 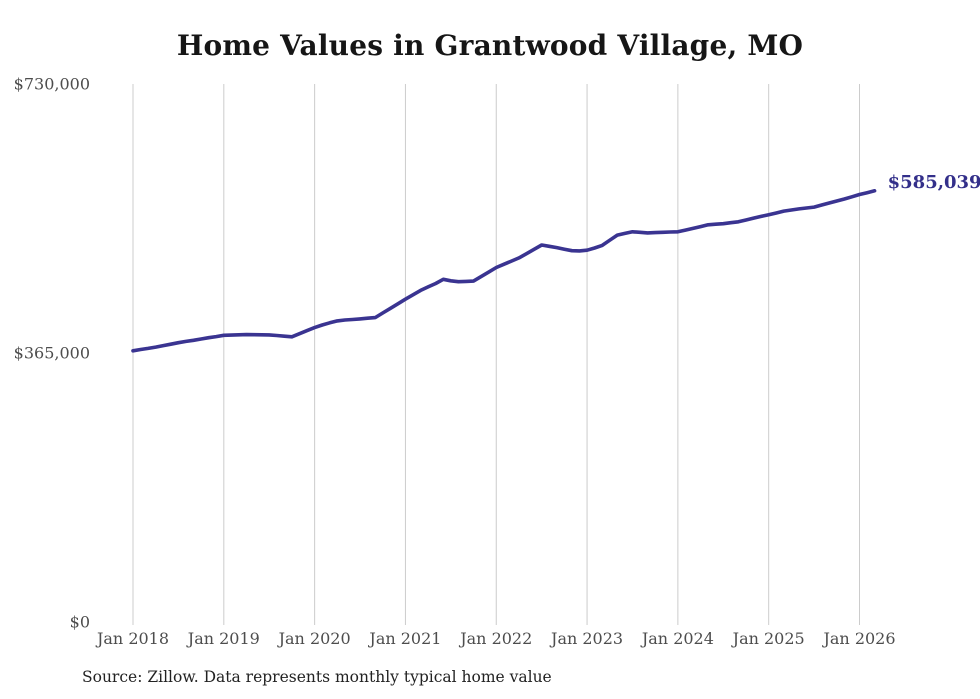 What do you see at coordinates (52, 84) in the screenshot?
I see `y-tick-label: $730,000` at bounding box center [52, 84].